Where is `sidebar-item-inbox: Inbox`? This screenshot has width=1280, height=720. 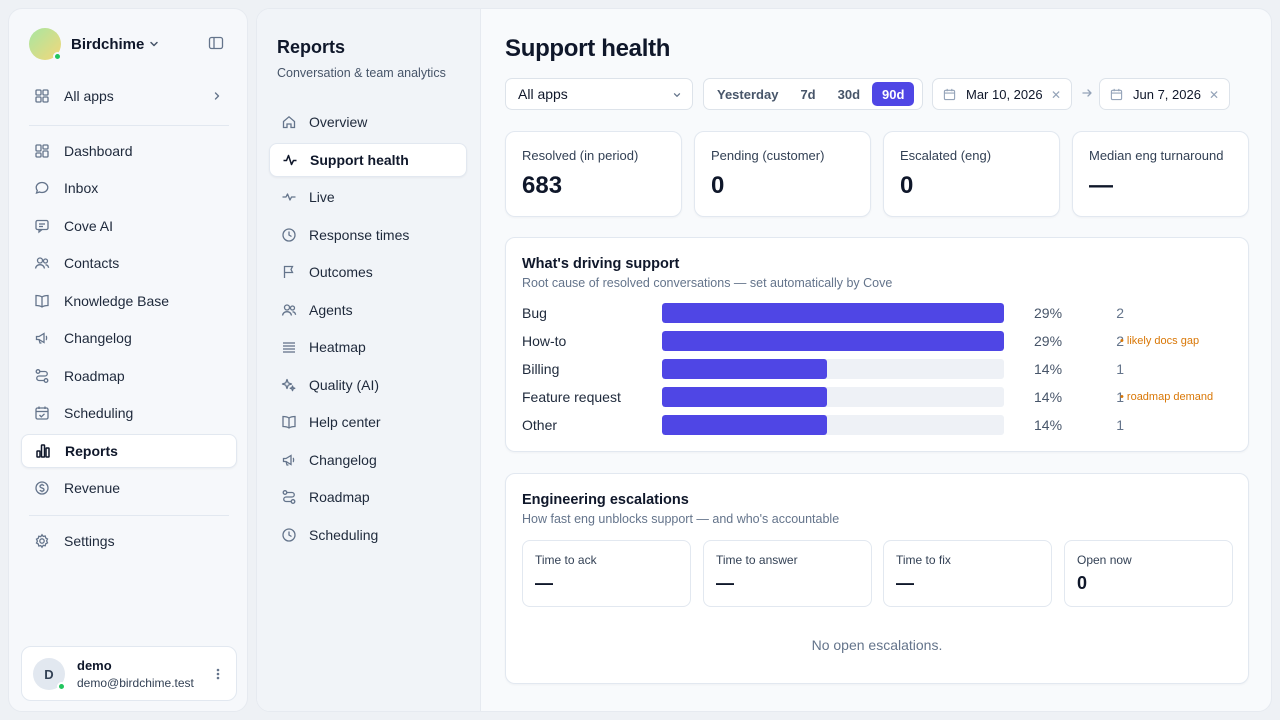
sidebar-item-inbox: Inbox is located at coordinates (129, 188).